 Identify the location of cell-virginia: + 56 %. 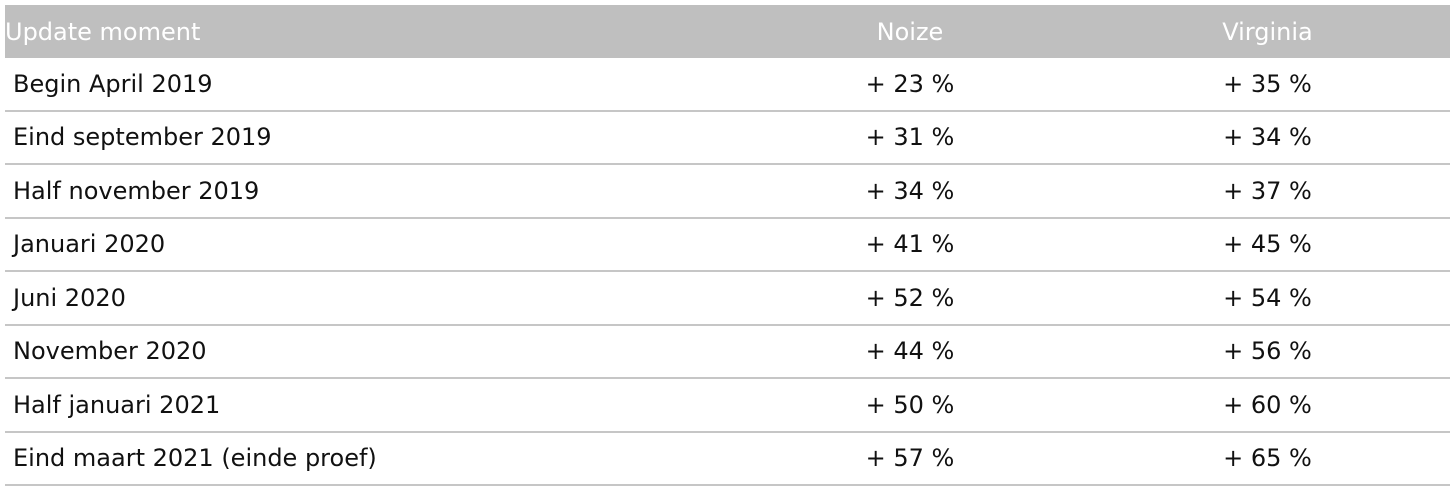
(1267, 351).